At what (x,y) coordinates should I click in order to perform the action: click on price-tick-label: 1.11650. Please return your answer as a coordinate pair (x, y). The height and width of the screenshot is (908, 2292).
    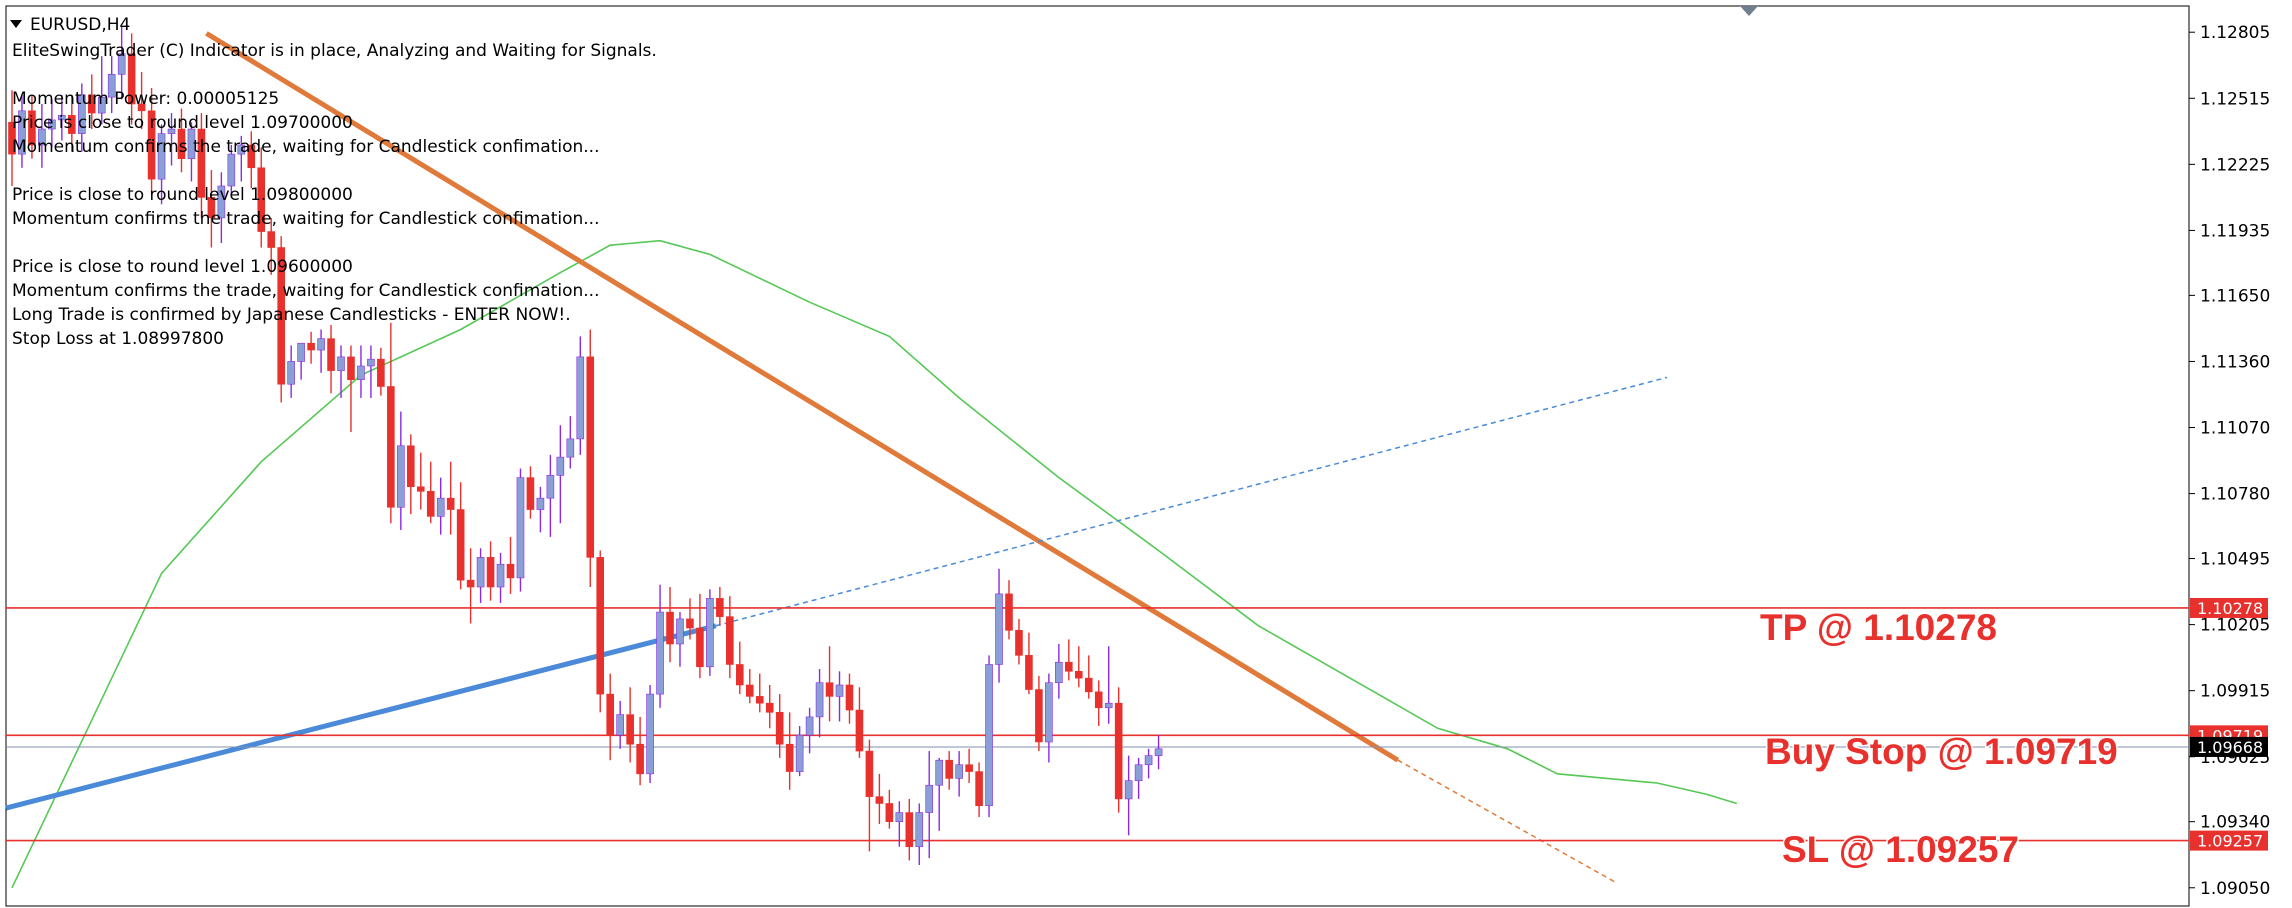
    Looking at the image, I should click on (2235, 296).